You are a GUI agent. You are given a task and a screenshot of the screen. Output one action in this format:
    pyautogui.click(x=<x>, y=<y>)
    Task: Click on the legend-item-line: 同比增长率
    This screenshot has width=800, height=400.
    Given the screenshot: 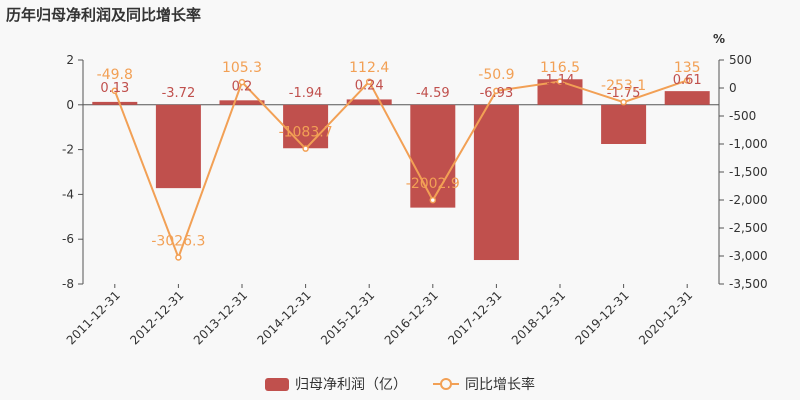 What is the action you would take?
    pyautogui.click(x=484, y=384)
    